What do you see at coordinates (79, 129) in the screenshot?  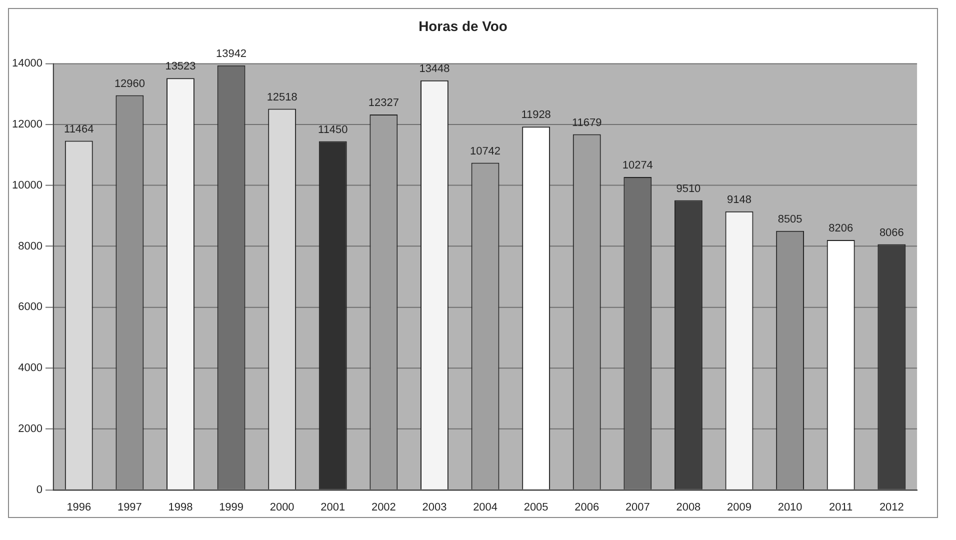 I see `data-label: 11464` at bounding box center [79, 129].